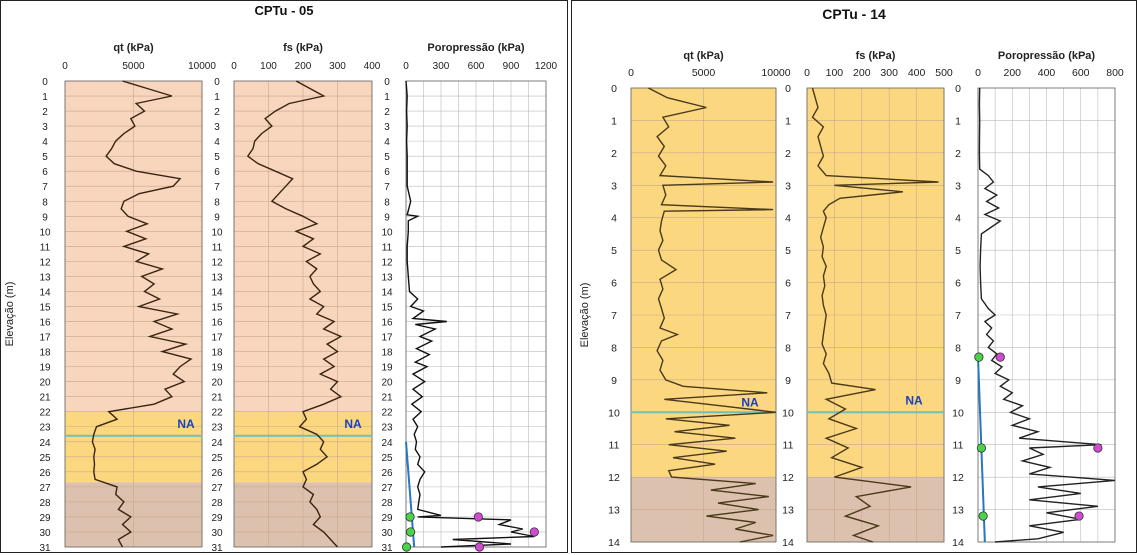  What do you see at coordinates (788, 543) in the screenshot?
I see `y-tick-label: 14` at bounding box center [788, 543].